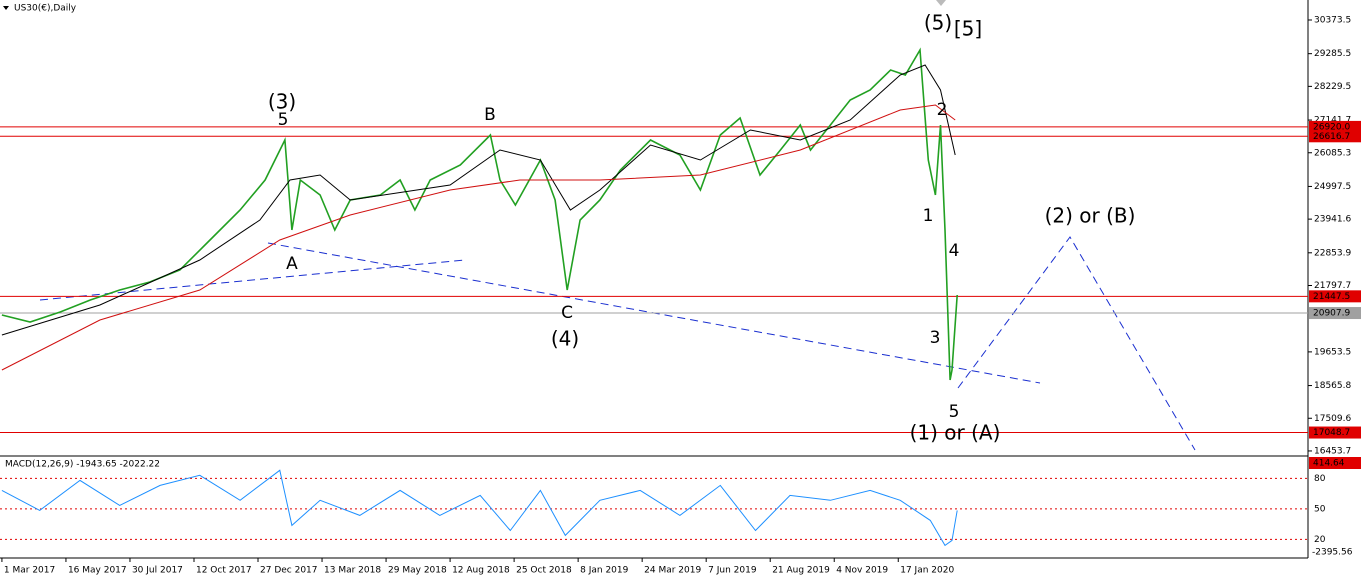  Describe the element at coordinates (1332, 220) in the screenshot. I see `y-tick-label: 23941.6` at that location.